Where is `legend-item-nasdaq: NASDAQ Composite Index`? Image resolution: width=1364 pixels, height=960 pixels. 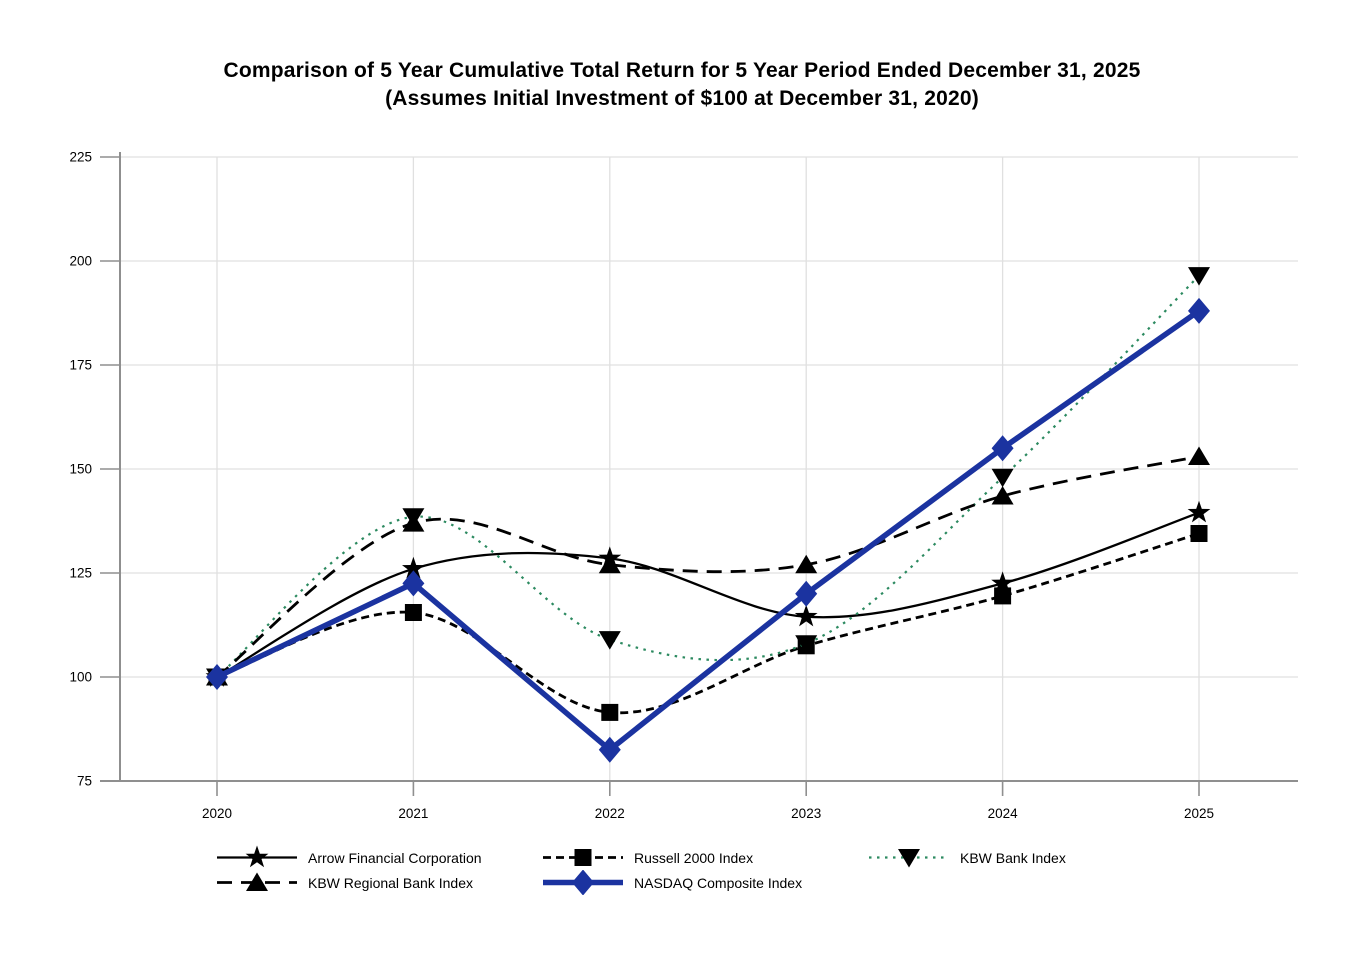 legend-item-nasdaq: NASDAQ Composite Index is located at coordinates (704, 882).